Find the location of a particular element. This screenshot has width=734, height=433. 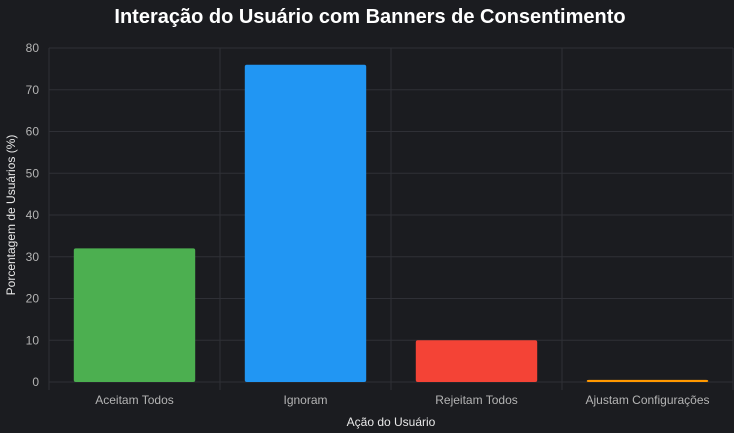

y-tick-label: 50 is located at coordinates (33, 173).